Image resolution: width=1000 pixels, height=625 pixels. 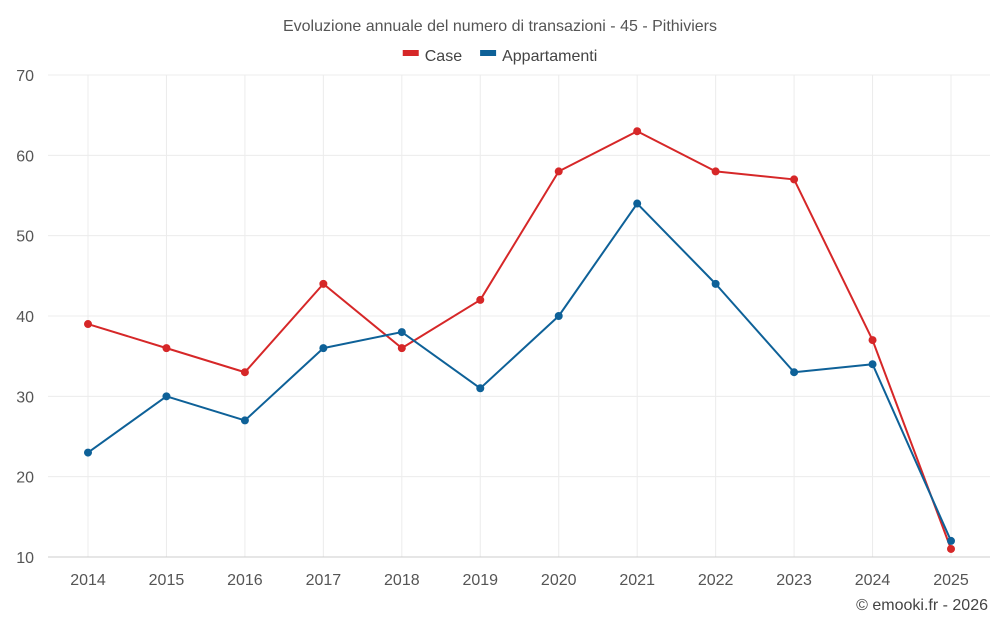 I want to click on y-tick-label: 30, so click(x=25, y=397).